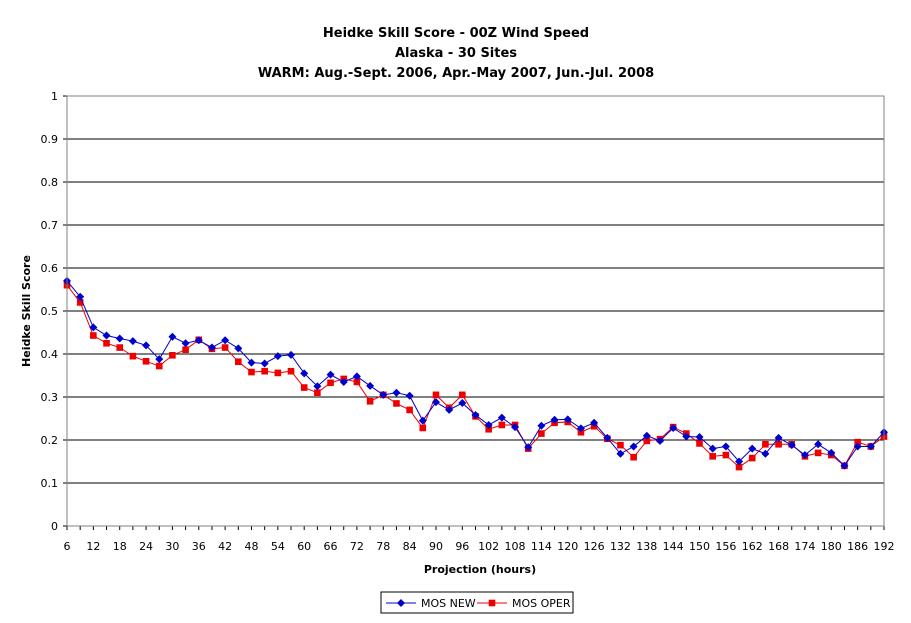  I want to click on y-tick-label: 0.3, so click(50, 397).